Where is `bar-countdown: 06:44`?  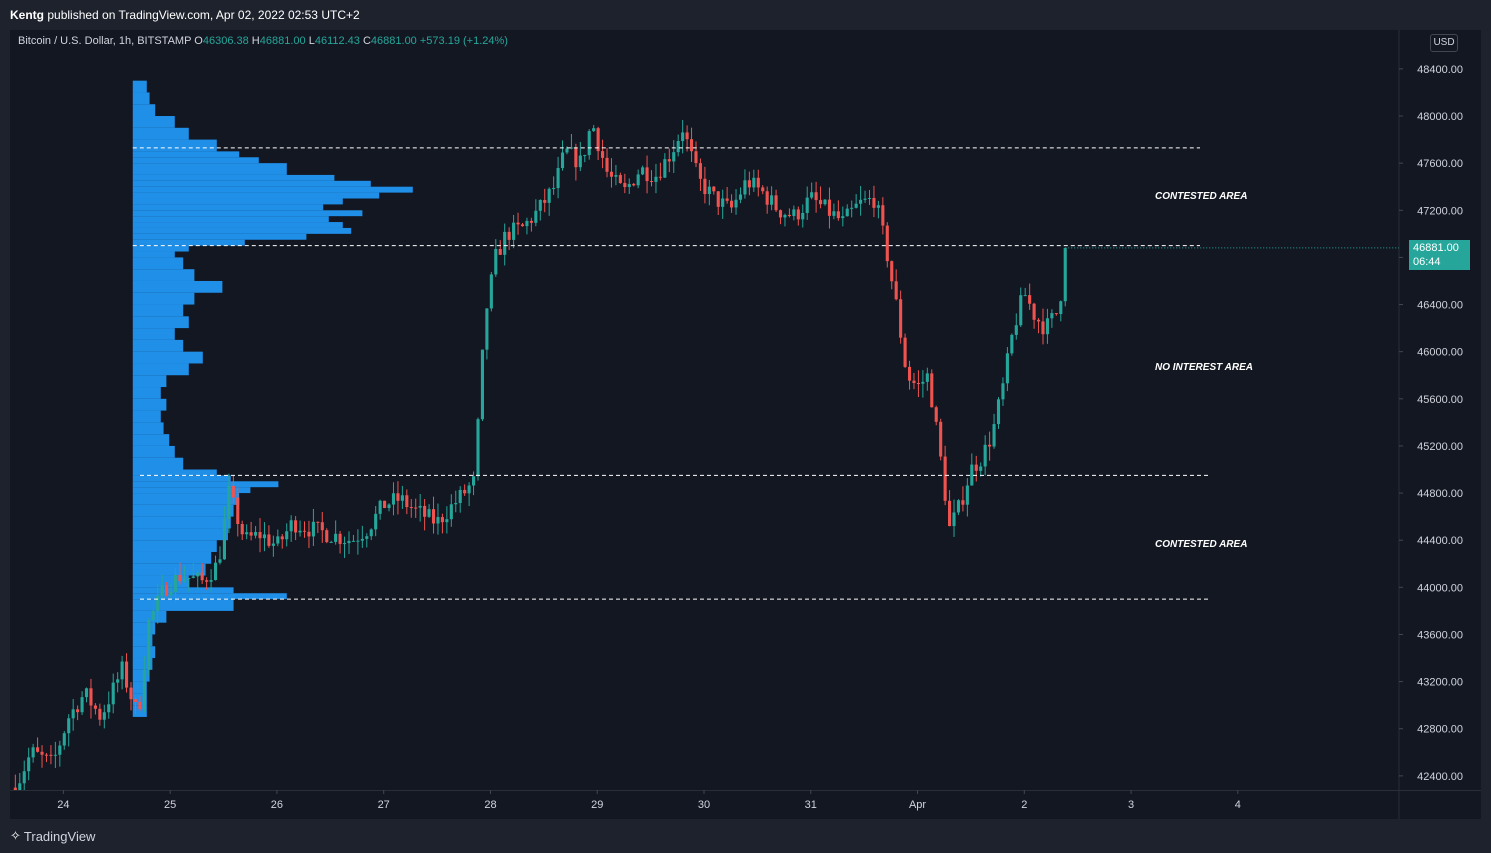 bar-countdown: 06:44 is located at coordinates (1427, 261).